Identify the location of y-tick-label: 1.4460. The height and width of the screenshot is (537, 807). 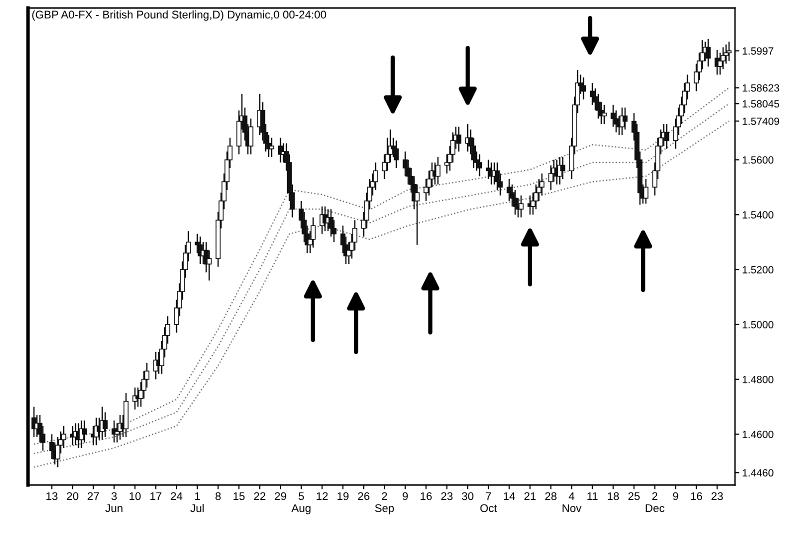
(758, 473).